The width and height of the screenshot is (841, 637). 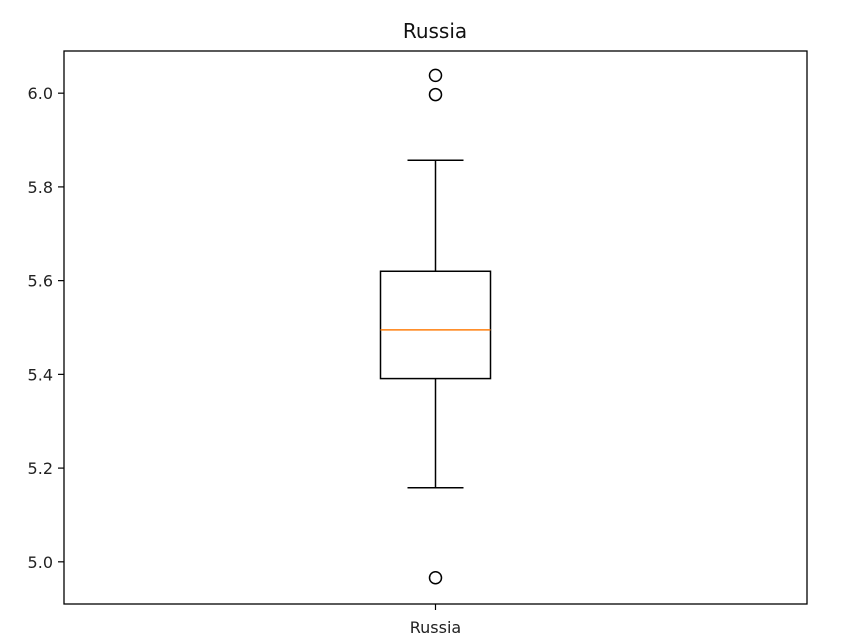 What do you see at coordinates (40, 187) in the screenshot?
I see `y-tick-label: 5.8` at bounding box center [40, 187].